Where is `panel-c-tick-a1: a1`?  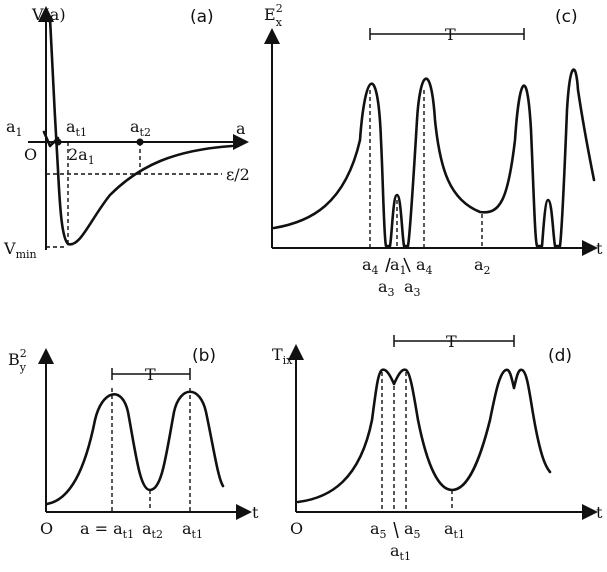
panel-c-tick-a1: a1 is located at coordinates (398, 266).